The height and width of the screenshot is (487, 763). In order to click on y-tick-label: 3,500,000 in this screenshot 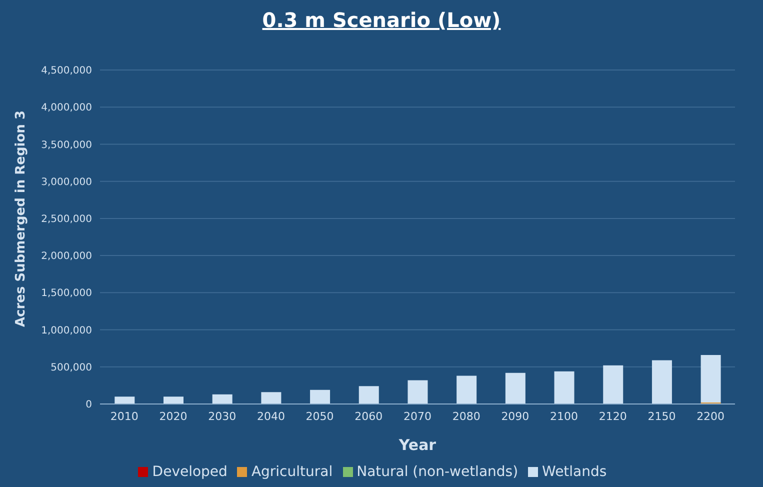, I will do `click(66, 145)`.